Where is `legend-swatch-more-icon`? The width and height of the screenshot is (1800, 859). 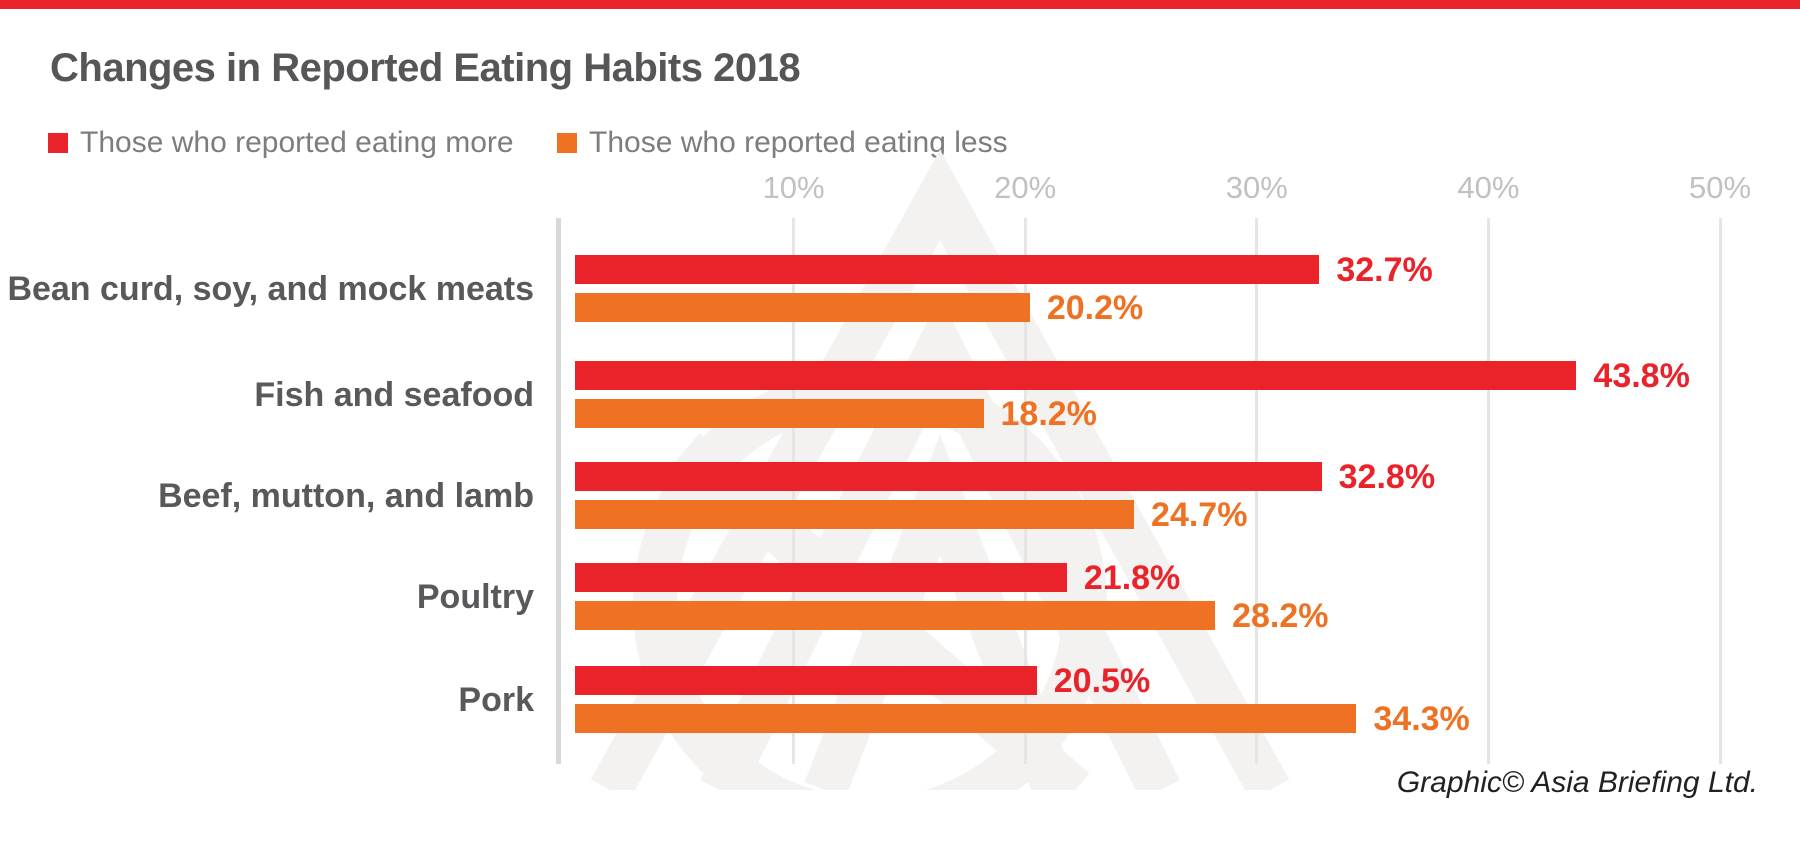
legend-swatch-more-icon is located at coordinates (58, 143).